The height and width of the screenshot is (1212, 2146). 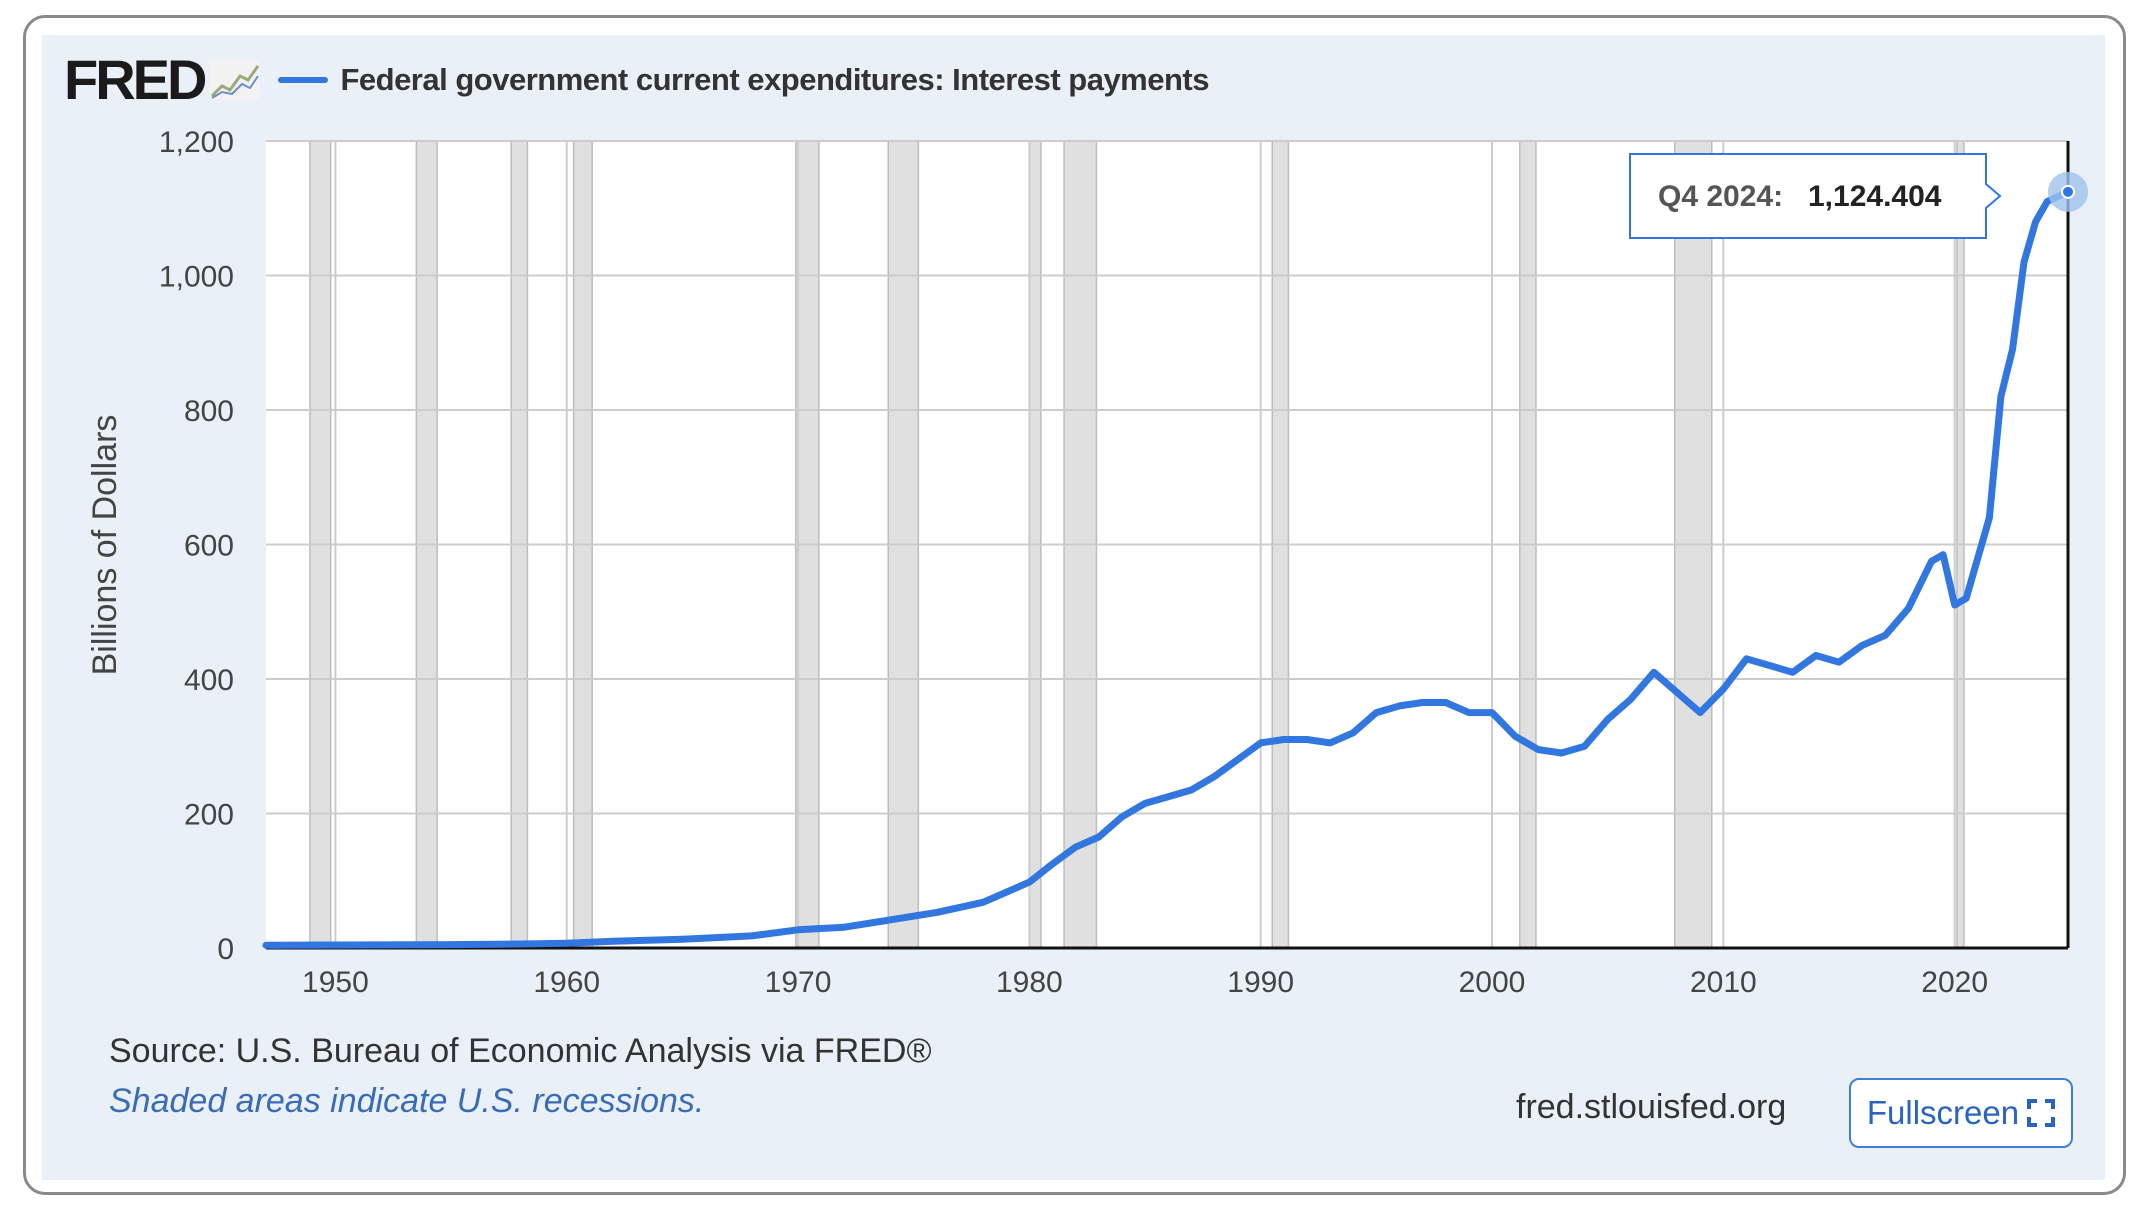 What do you see at coordinates (566, 982) in the screenshot?
I see `x-tick-label: 1960` at bounding box center [566, 982].